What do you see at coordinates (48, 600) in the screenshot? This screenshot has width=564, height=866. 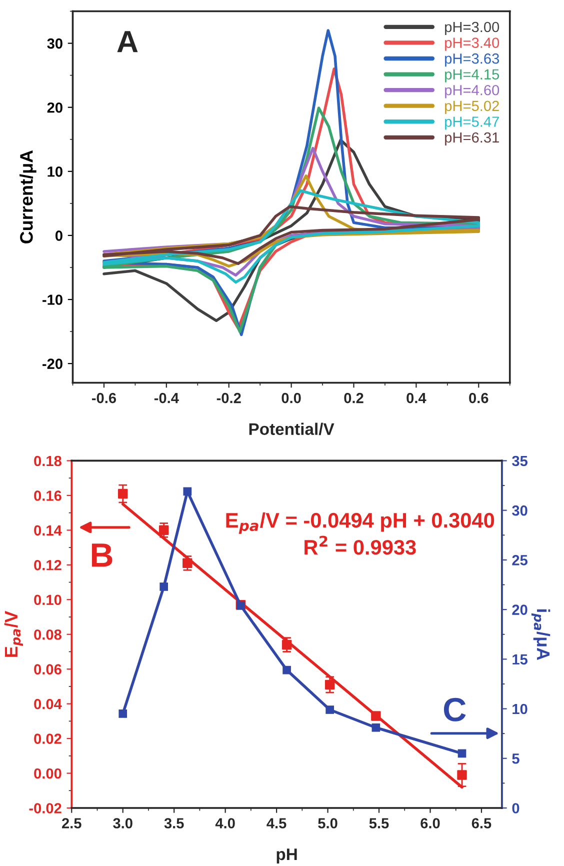 I see `y-tick-label: 0.10` at bounding box center [48, 600].